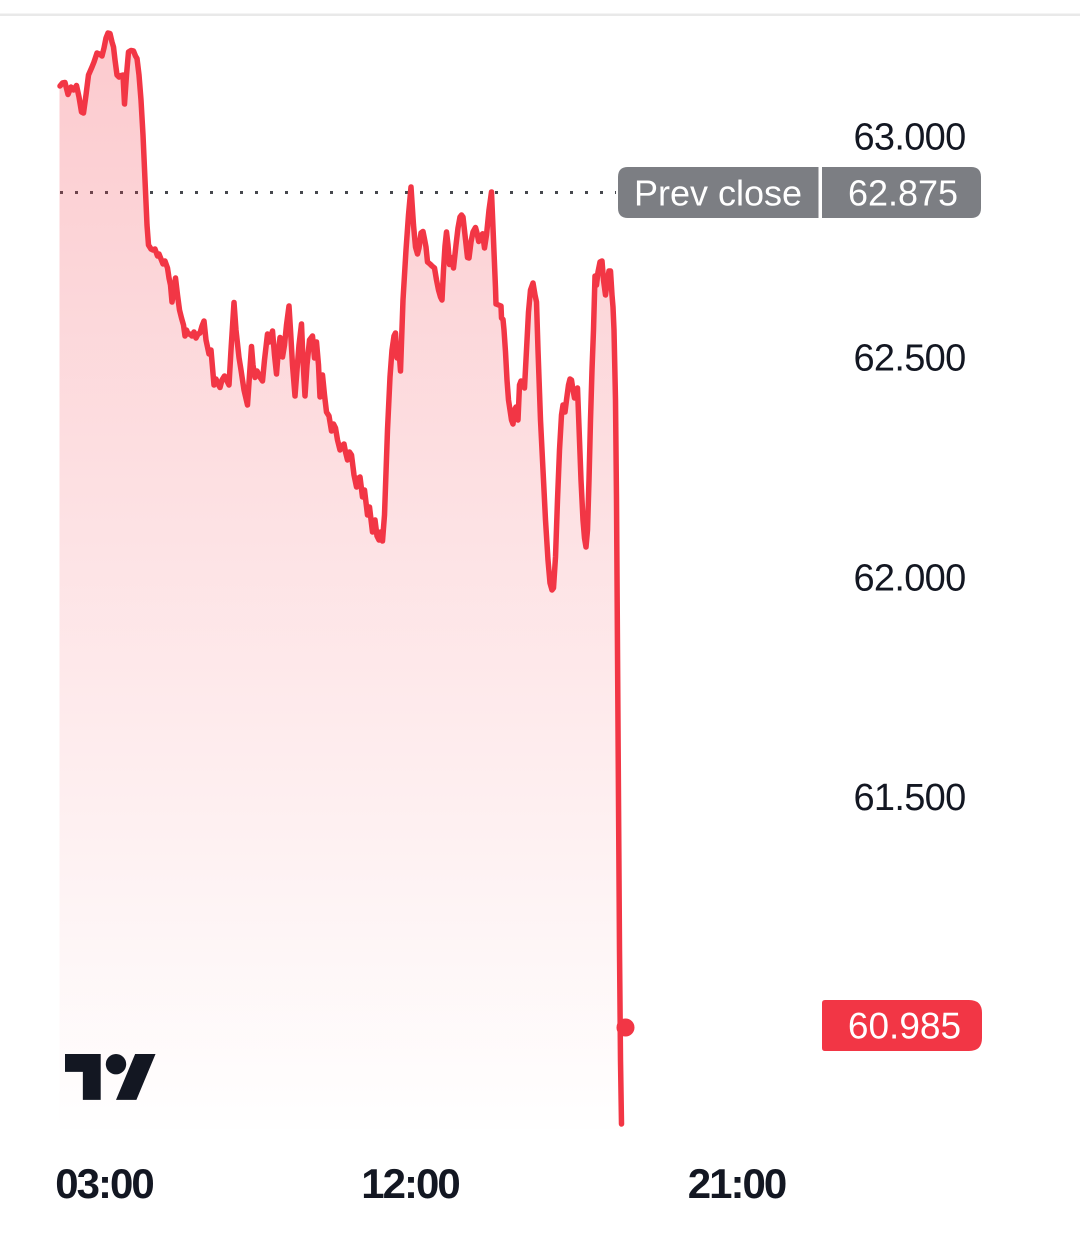  Describe the element at coordinates (910, 138) in the screenshot. I see `svg-text: 63.000` at that location.